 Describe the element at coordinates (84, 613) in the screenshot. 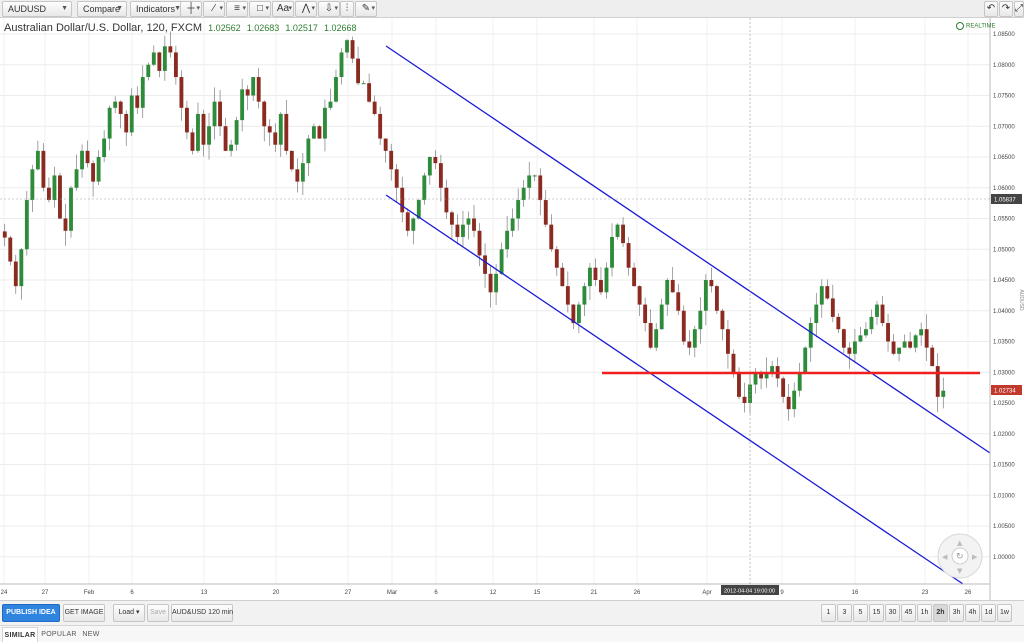

I see `get-image-button: GET IMAGE` at that location.